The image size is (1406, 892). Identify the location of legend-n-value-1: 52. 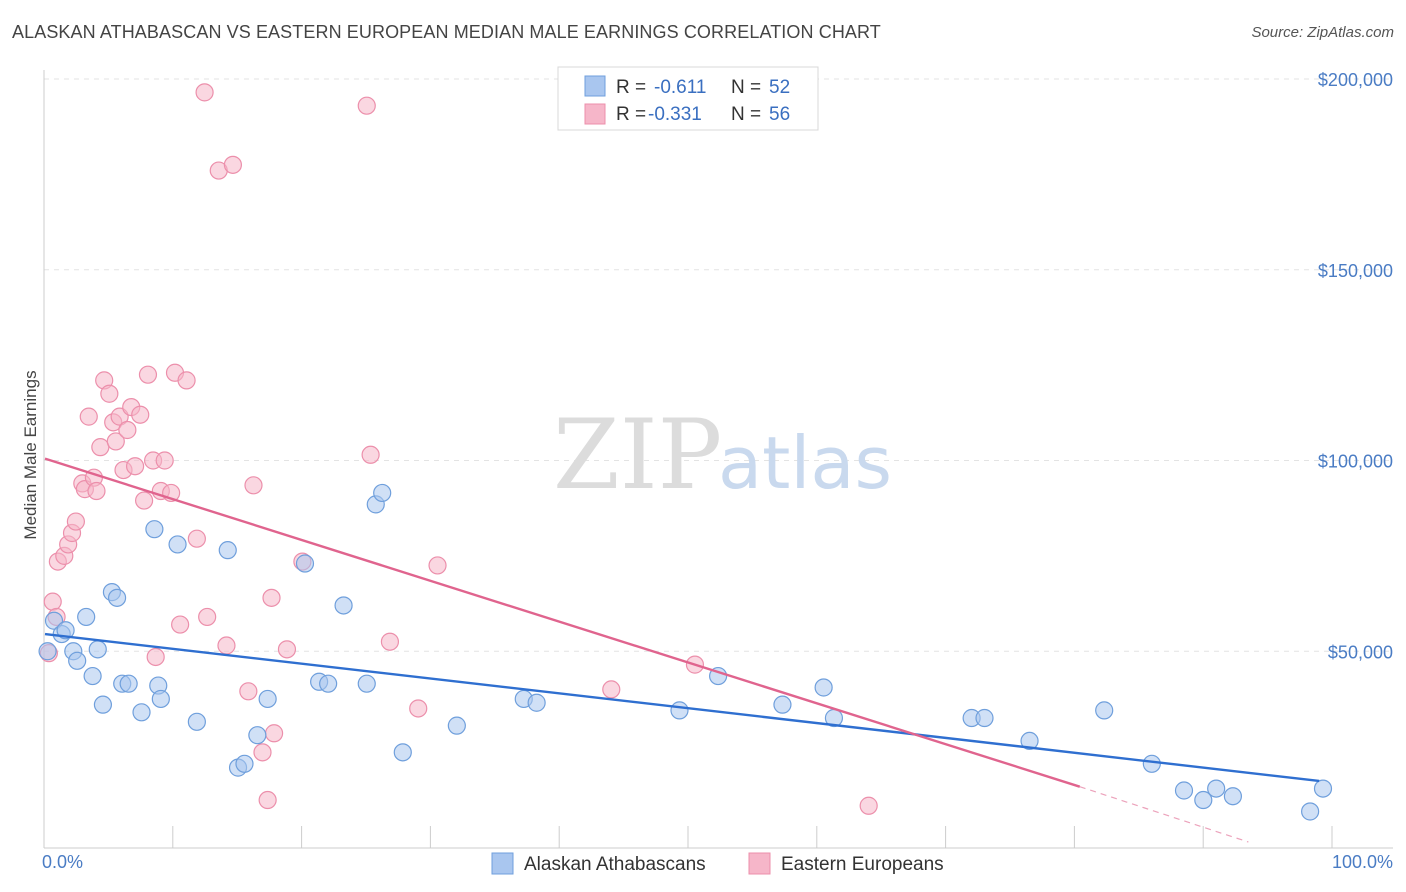
(779, 87).